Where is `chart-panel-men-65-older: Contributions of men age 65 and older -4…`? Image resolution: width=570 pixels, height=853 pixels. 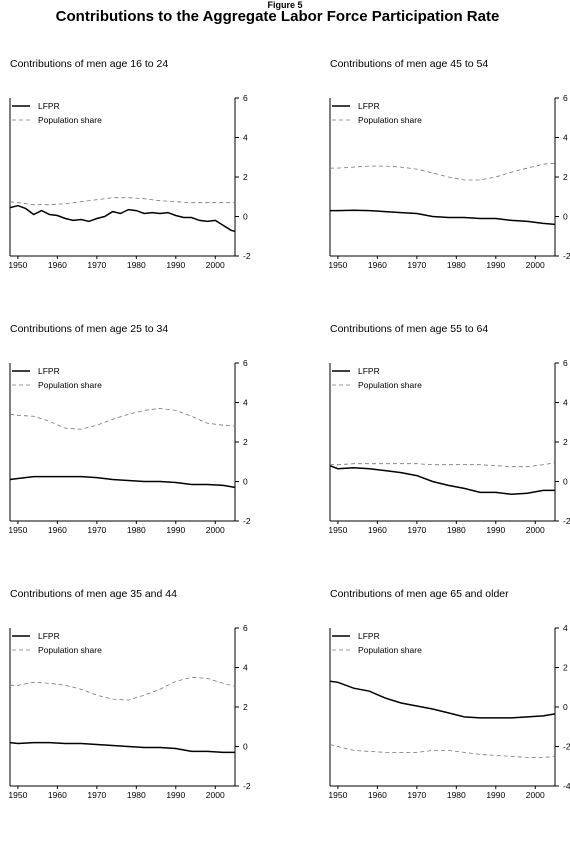
chart-panel-men-65-older: Contributions of men age 65 and older -4… is located at coordinates (445, 720).